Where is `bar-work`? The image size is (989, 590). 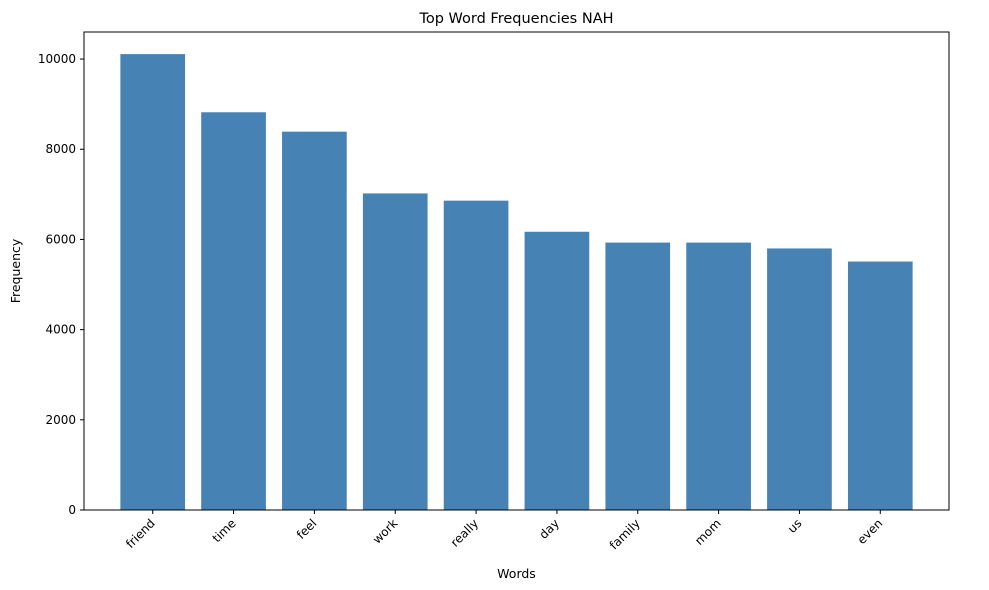 bar-work is located at coordinates (395, 351).